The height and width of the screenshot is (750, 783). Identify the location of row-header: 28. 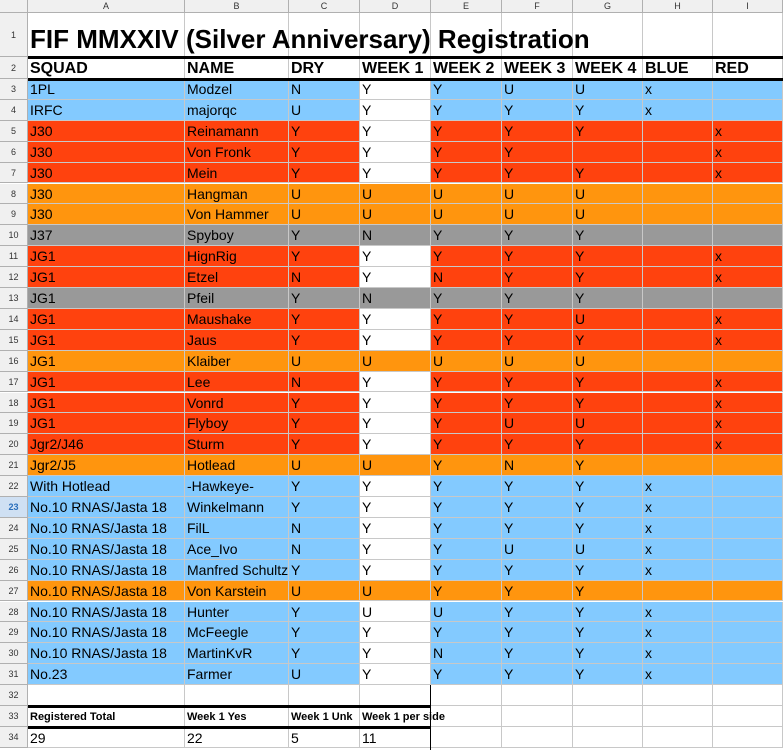
(14, 612).